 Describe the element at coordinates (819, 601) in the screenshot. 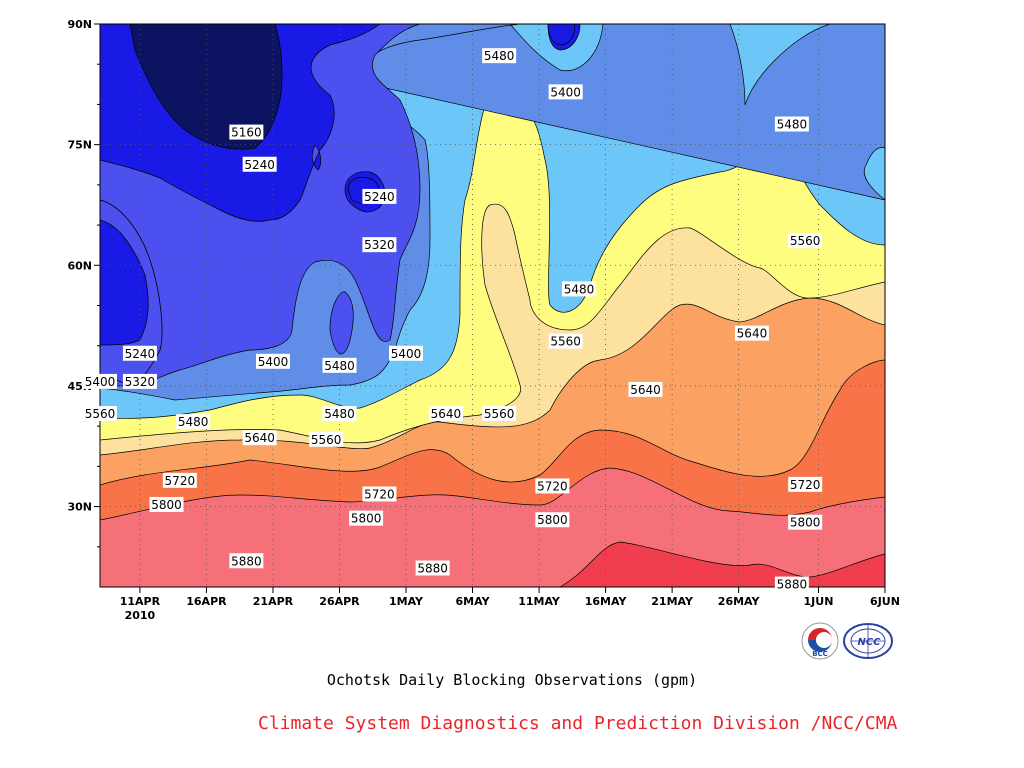

I see `x-tick-label: 1JUN` at that location.